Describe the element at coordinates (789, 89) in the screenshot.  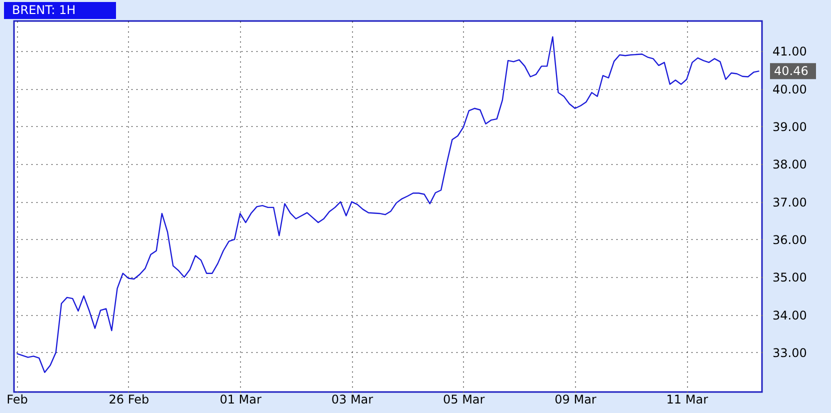
I see `y-tick-label: 40.00` at that location.